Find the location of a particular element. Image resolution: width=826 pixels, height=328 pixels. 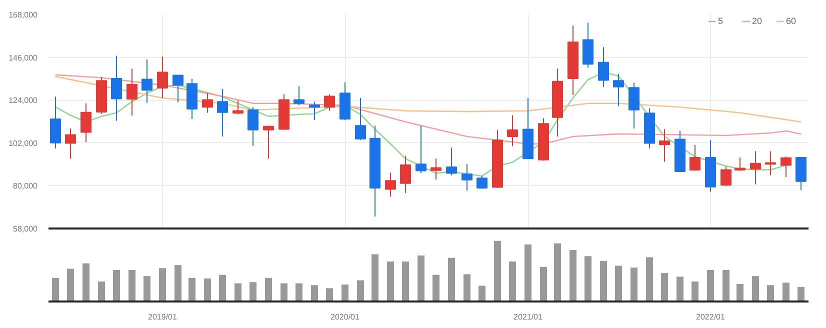

x-tick-label: 2020/01 is located at coordinates (345, 317).